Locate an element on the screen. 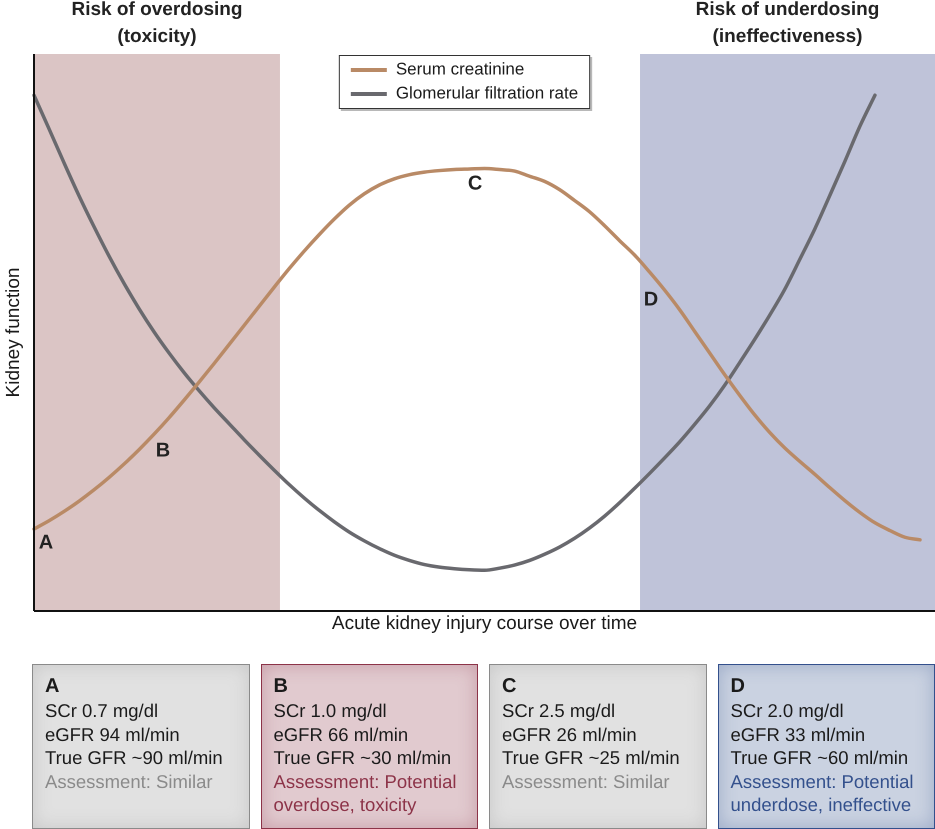 The height and width of the screenshot is (829, 935). annotation: D is located at coordinates (651, 299).